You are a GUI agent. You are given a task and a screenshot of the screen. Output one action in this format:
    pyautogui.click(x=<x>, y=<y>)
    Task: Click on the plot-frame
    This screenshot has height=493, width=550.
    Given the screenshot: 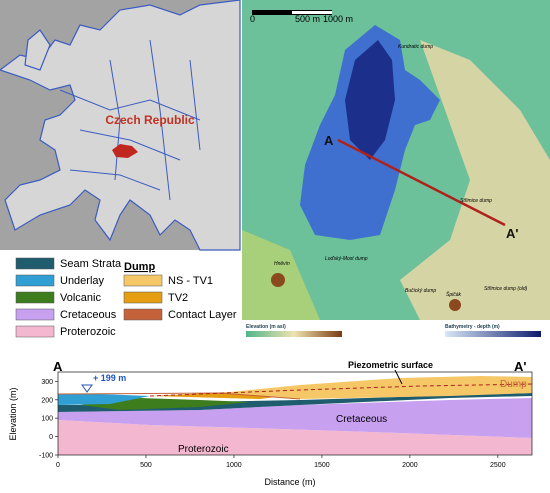 What is the action you would take?
    pyautogui.click(x=295, y=413)
    